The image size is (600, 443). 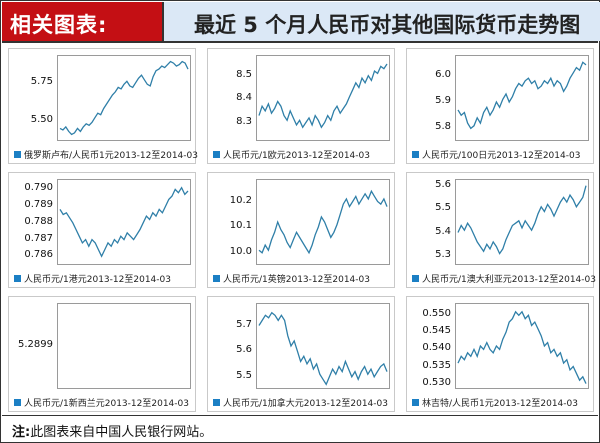 I want to click on y-tick-label: 5.8, so click(x=443, y=127).